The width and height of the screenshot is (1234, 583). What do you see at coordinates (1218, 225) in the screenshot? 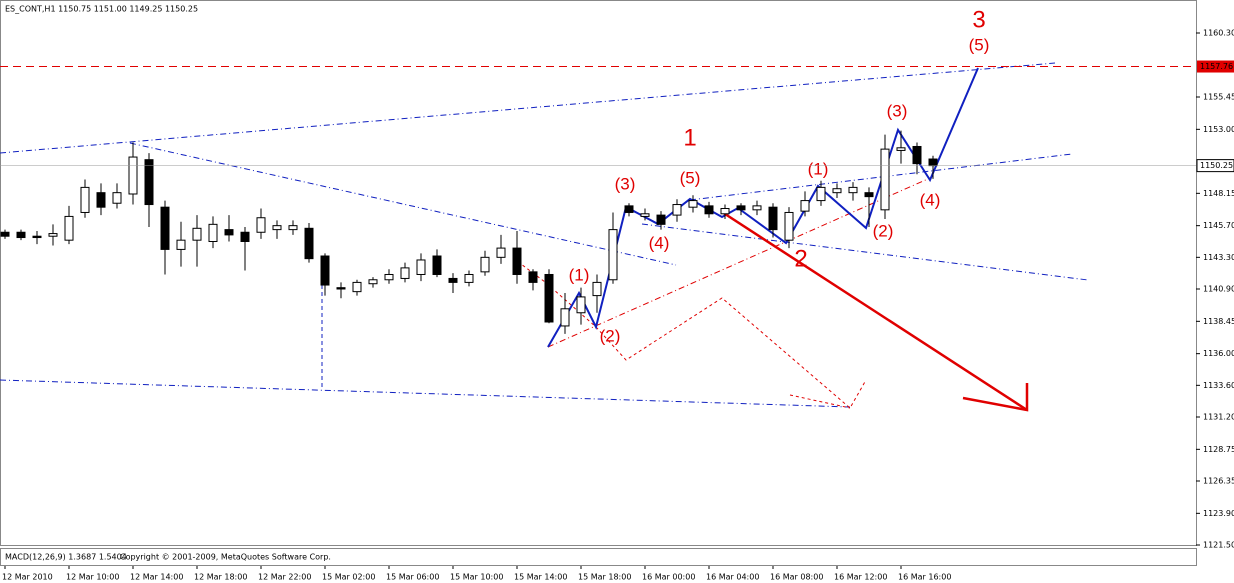
I see `y-tick-label: 1145.70` at bounding box center [1218, 225].